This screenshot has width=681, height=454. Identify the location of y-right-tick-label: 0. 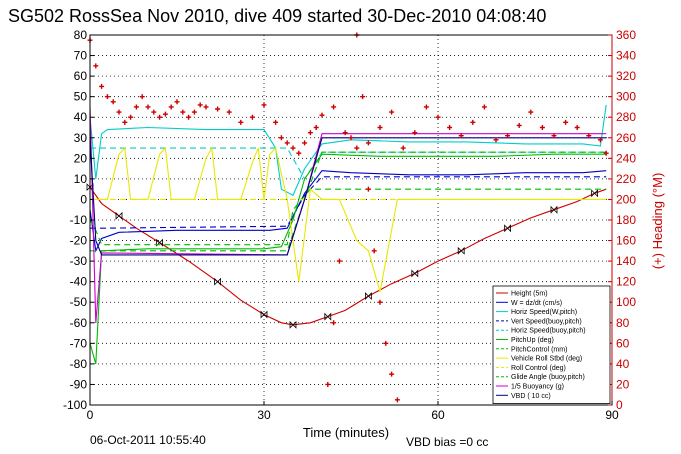
(619, 405).